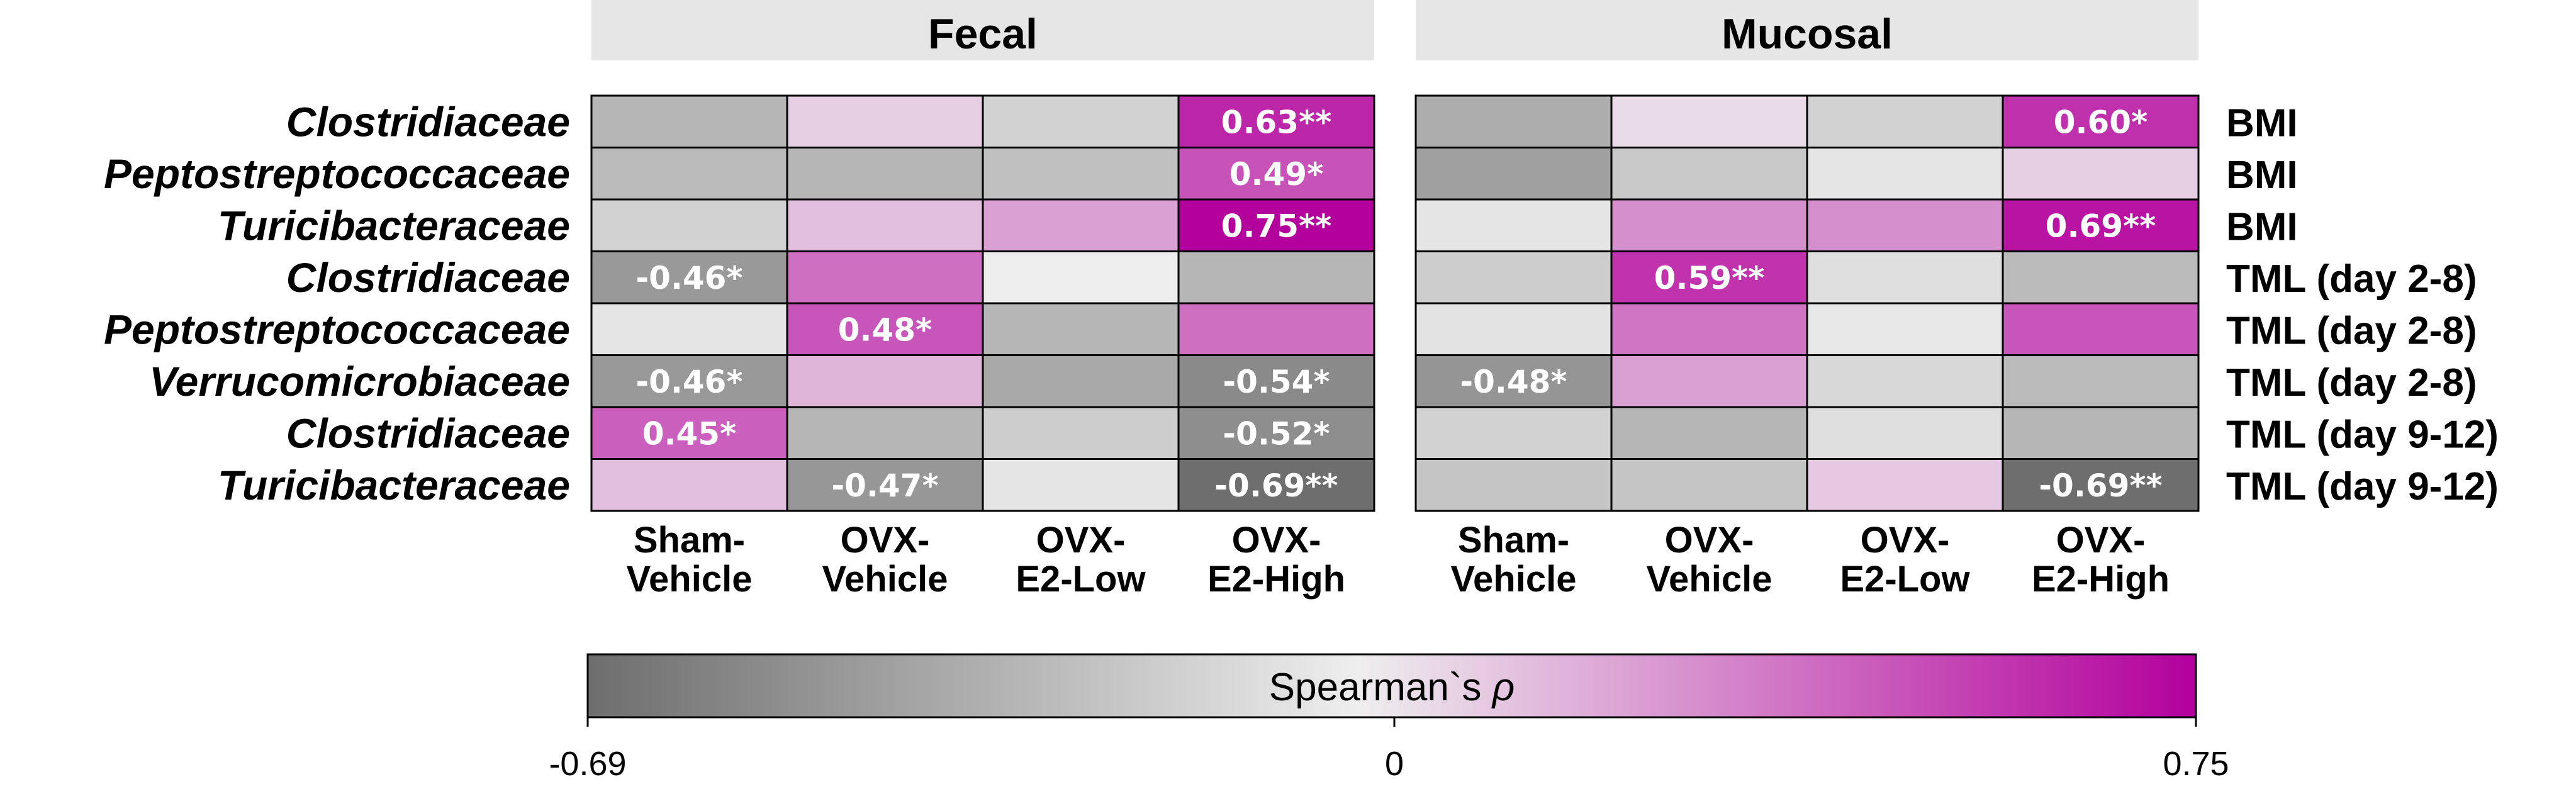 This screenshot has height=789, width=2576. I want to click on cell-label-fecal-r5-c0: -0.46*, so click(689, 382).